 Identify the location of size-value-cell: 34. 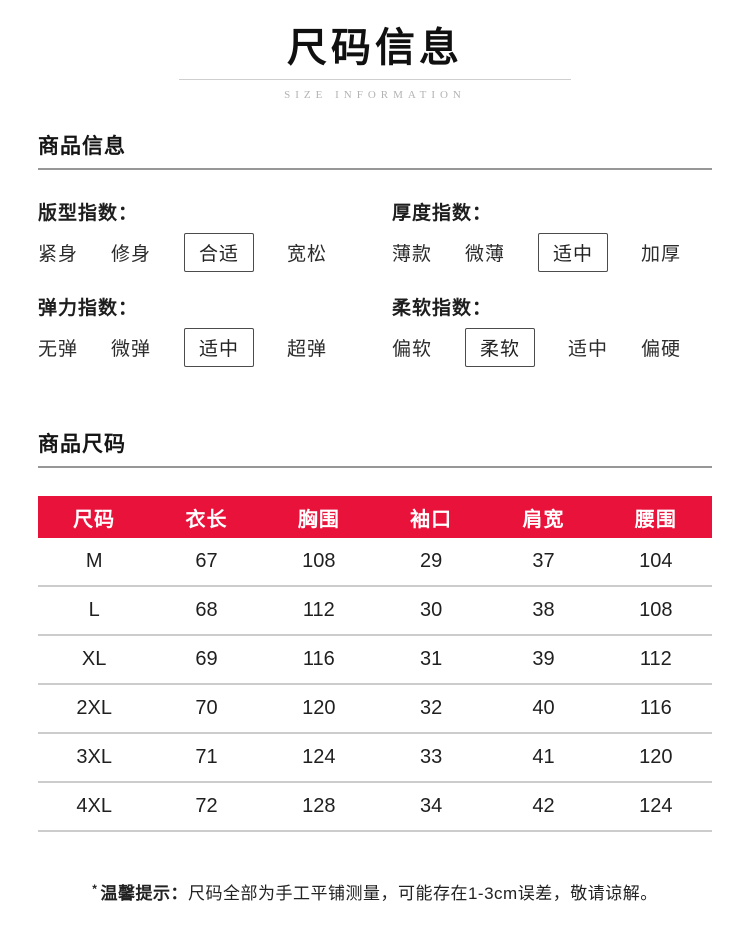
(431, 806).